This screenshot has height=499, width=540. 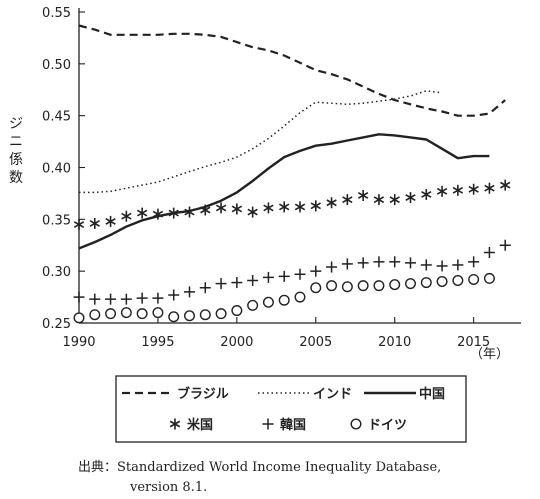 I want to click on y-tick-label: 0.50, so click(x=56, y=65).